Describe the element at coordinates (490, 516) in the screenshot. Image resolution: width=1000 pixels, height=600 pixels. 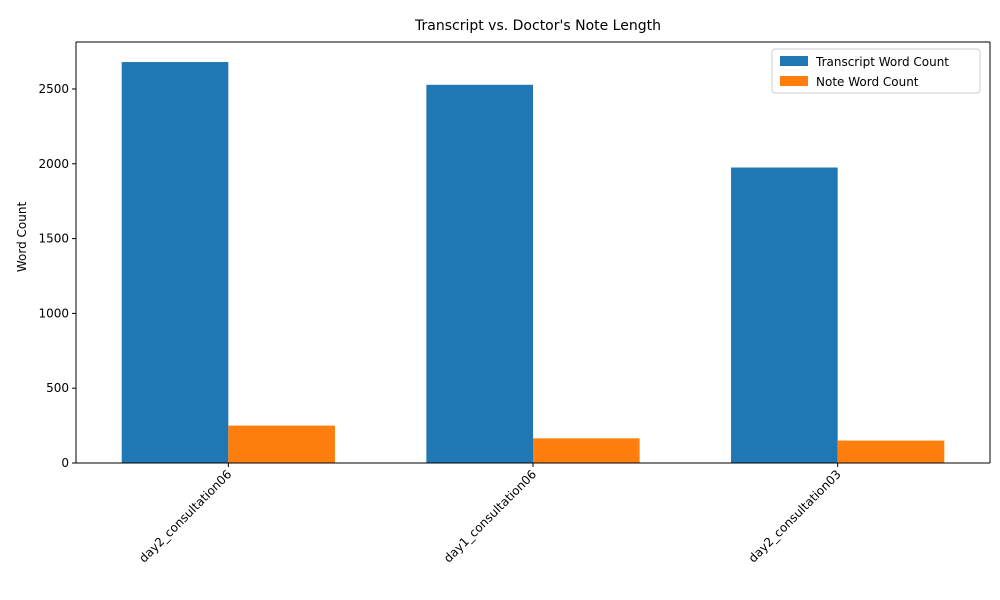
I see `x-tick-label: day1_consultation06` at that location.